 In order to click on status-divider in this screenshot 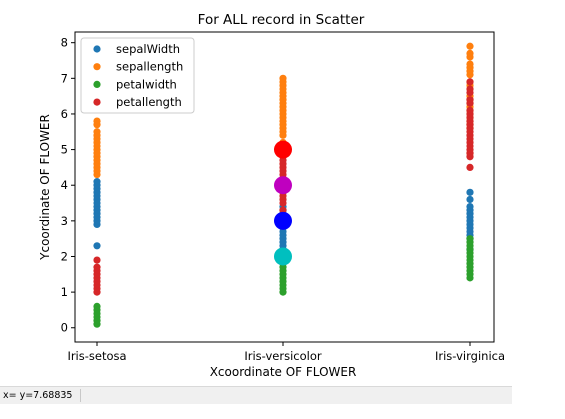, I will do `click(80, 395)`.